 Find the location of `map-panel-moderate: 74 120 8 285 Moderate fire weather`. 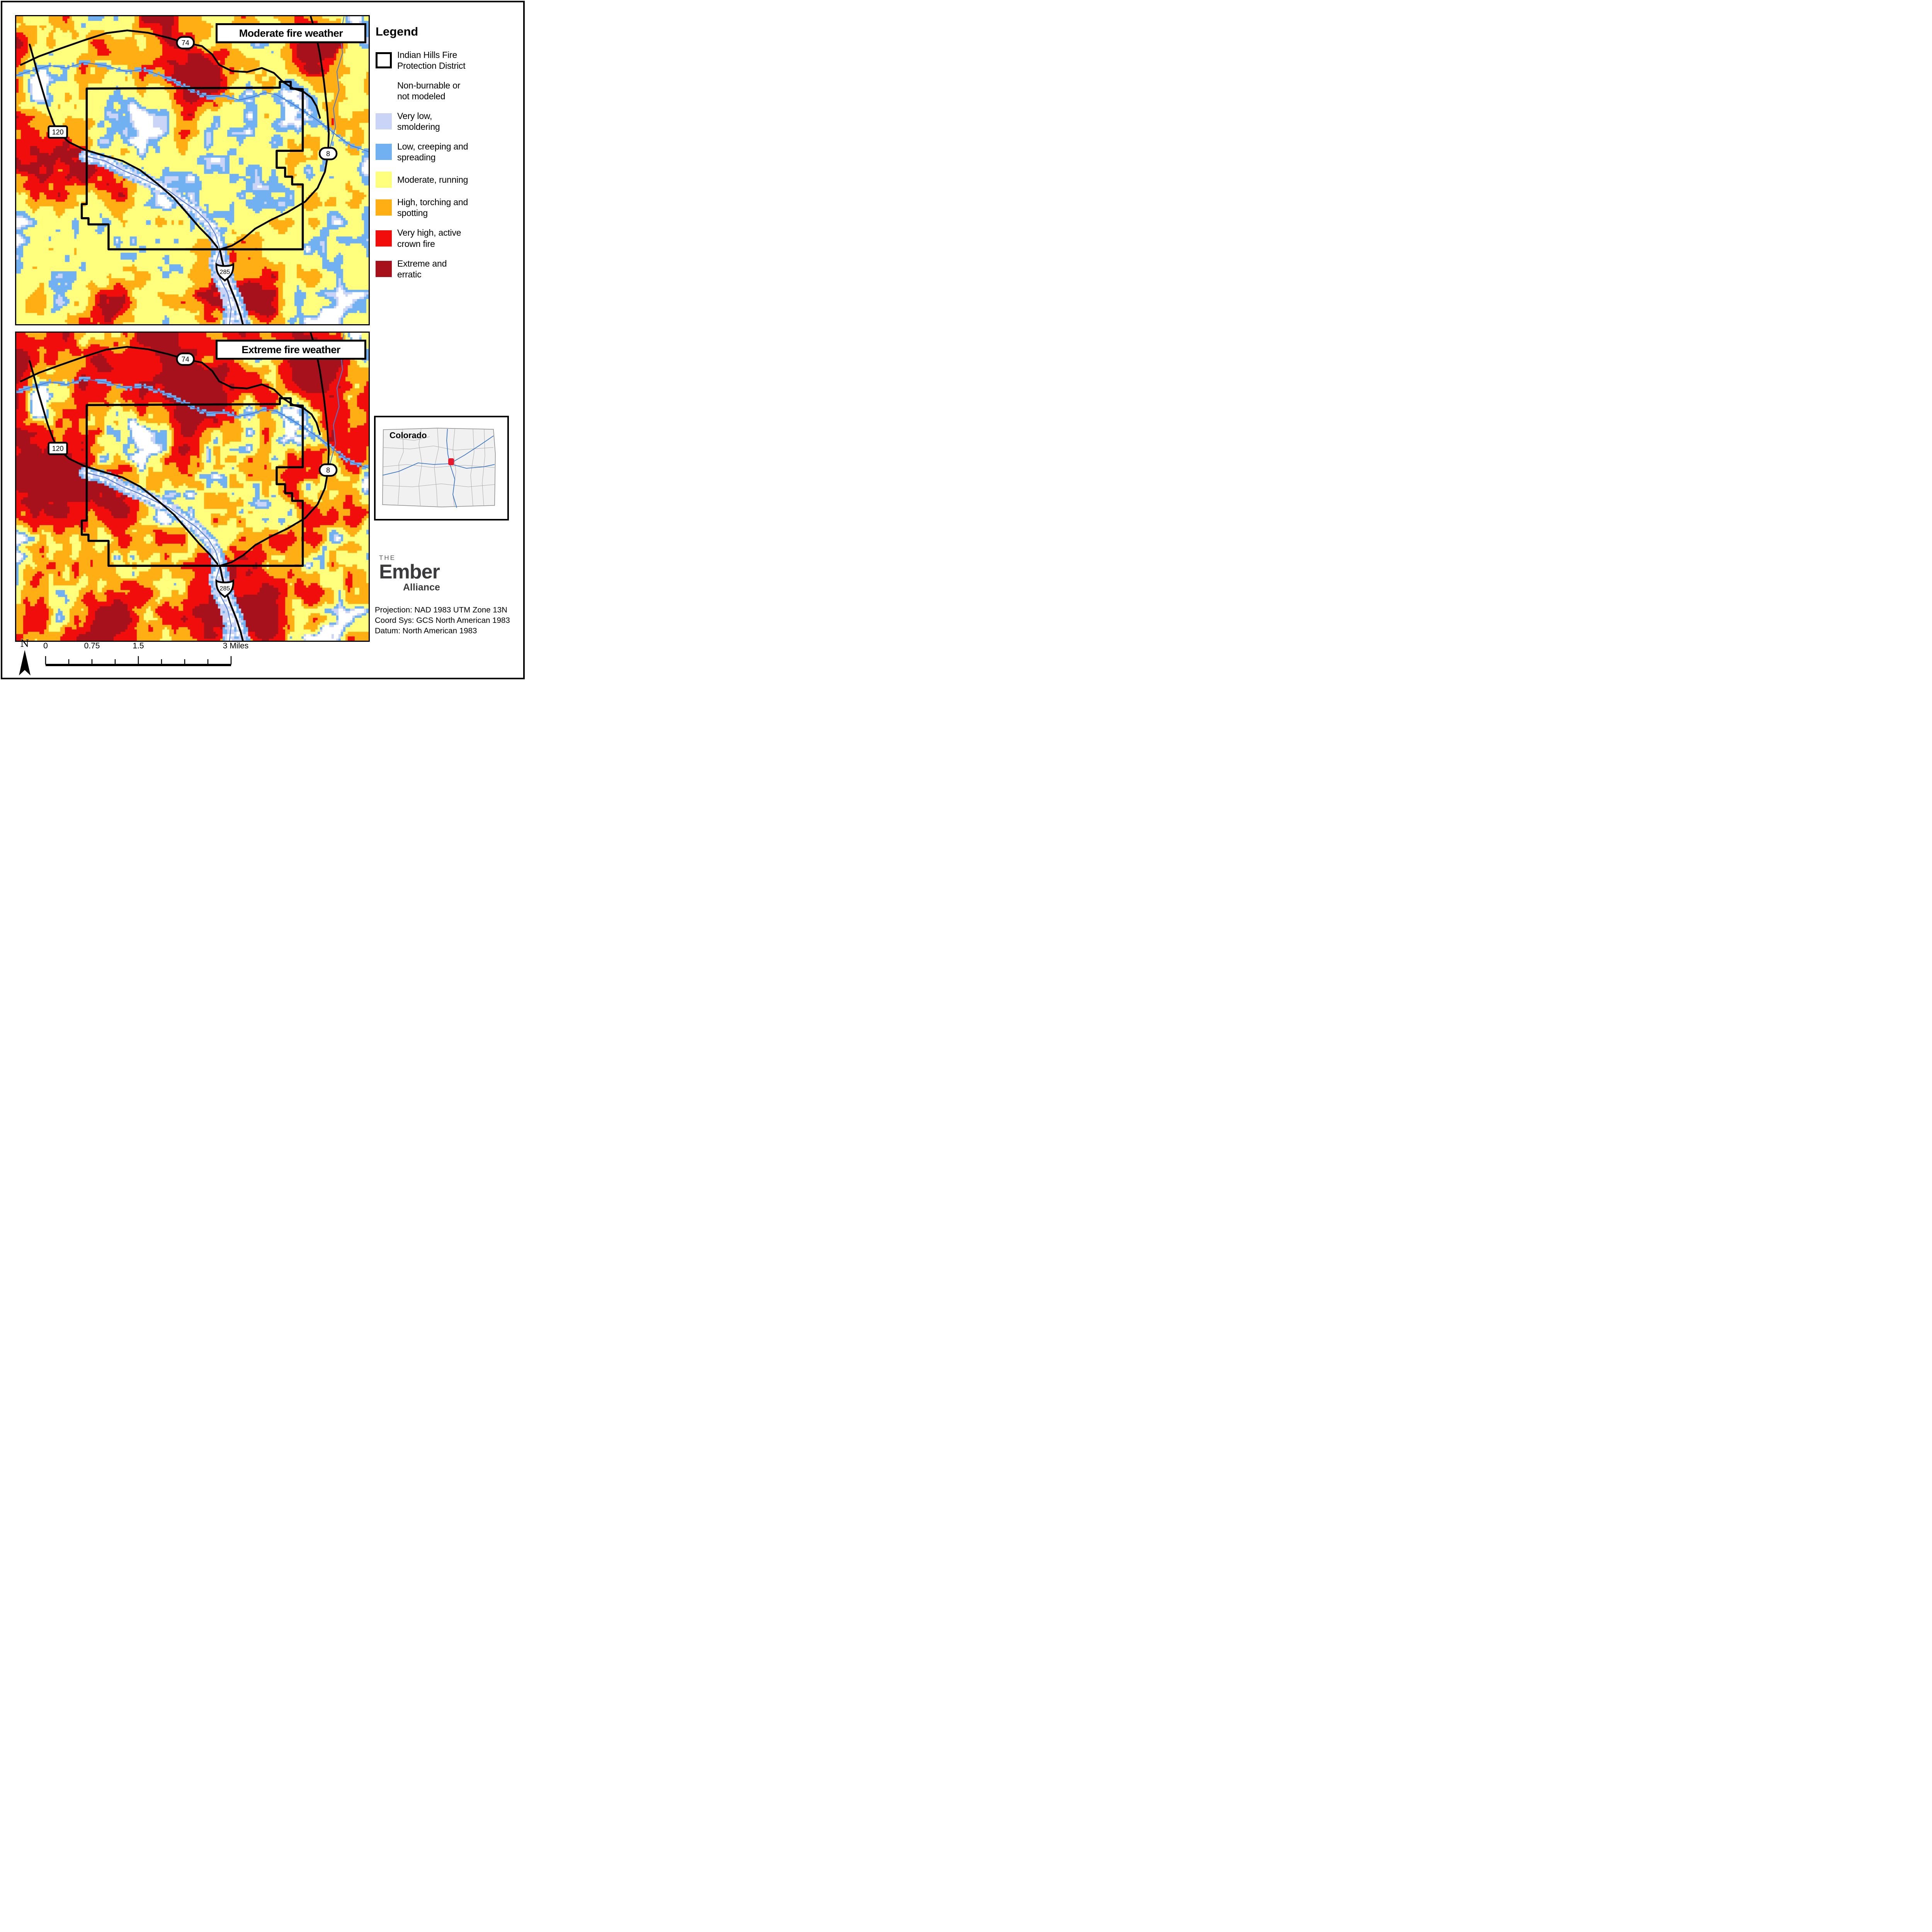

map-panel-moderate: 74 120 8 285 Moderate fire weather is located at coordinates (192, 170).